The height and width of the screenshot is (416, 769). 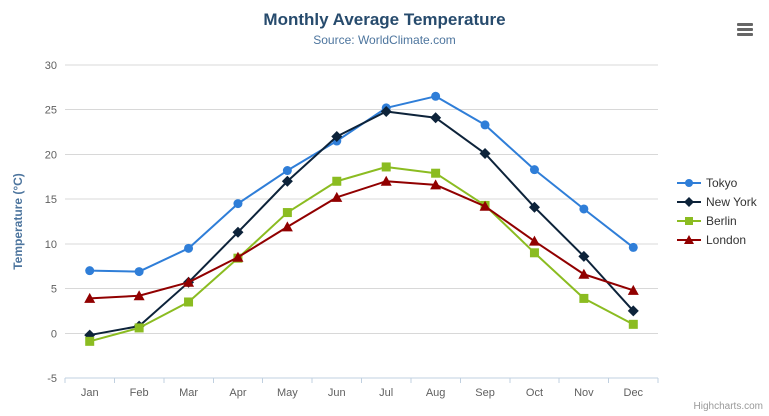 What do you see at coordinates (51, 155) in the screenshot?
I see `y-axis-tick-label: 20` at bounding box center [51, 155].